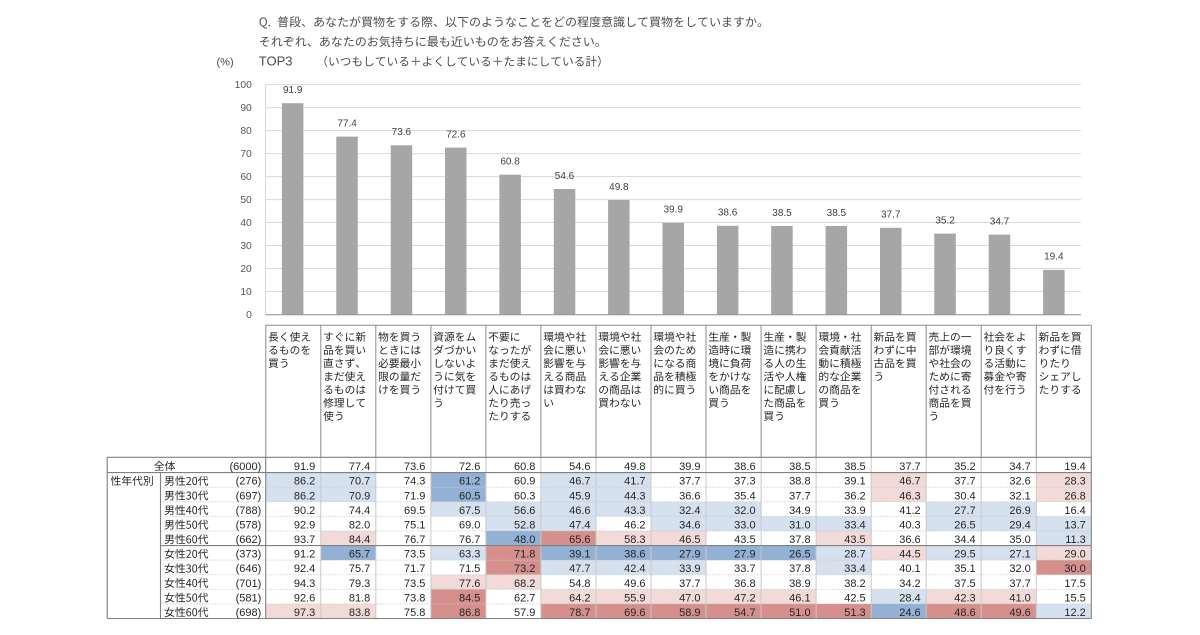 The height and width of the screenshot is (635, 1200). I want to click on svg-text: 73.5, so click(414, 584).